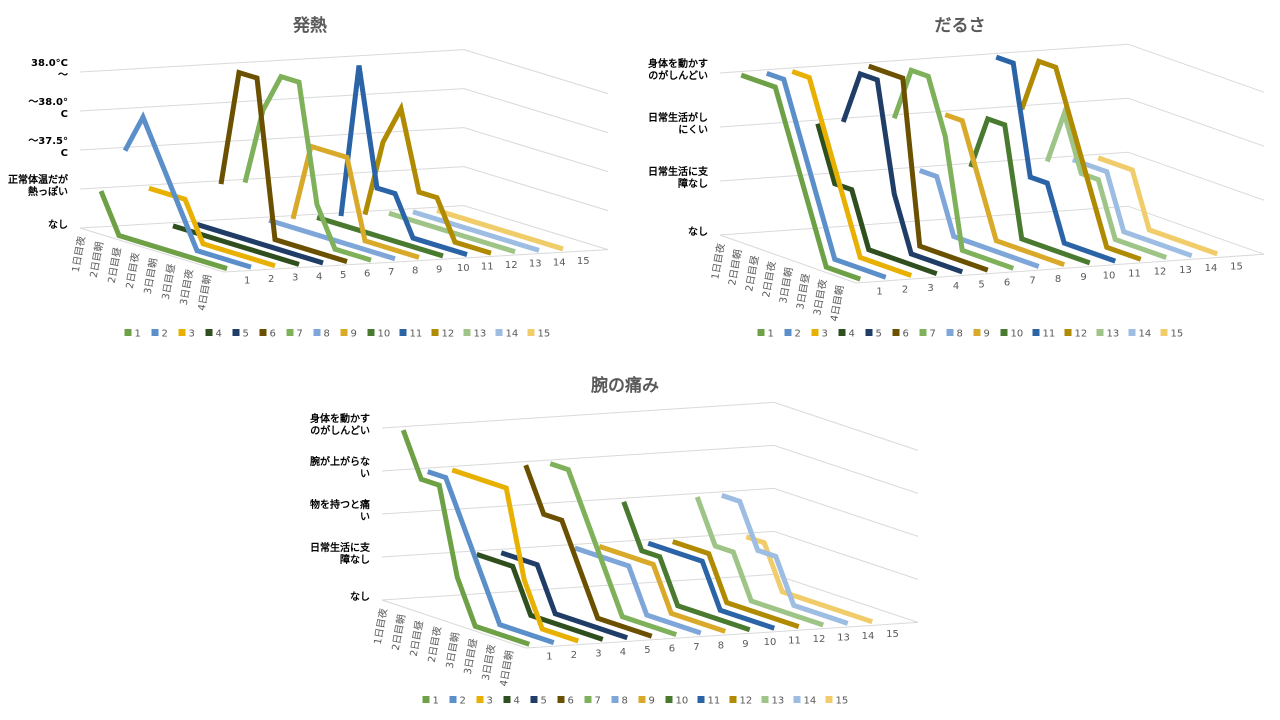  What do you see at coordinates (48, 147) in the screenshot?
I see `y-tick-label: ～37.5° C` at bounding box center [48, 147].